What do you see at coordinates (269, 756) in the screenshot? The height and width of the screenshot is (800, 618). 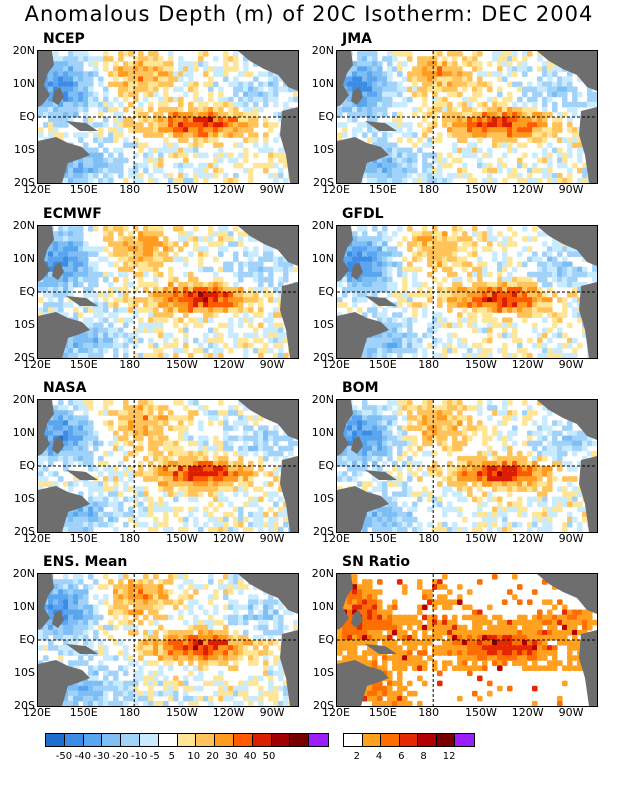 I see `colorbar-label: 50` at bounding box center [269, 756].